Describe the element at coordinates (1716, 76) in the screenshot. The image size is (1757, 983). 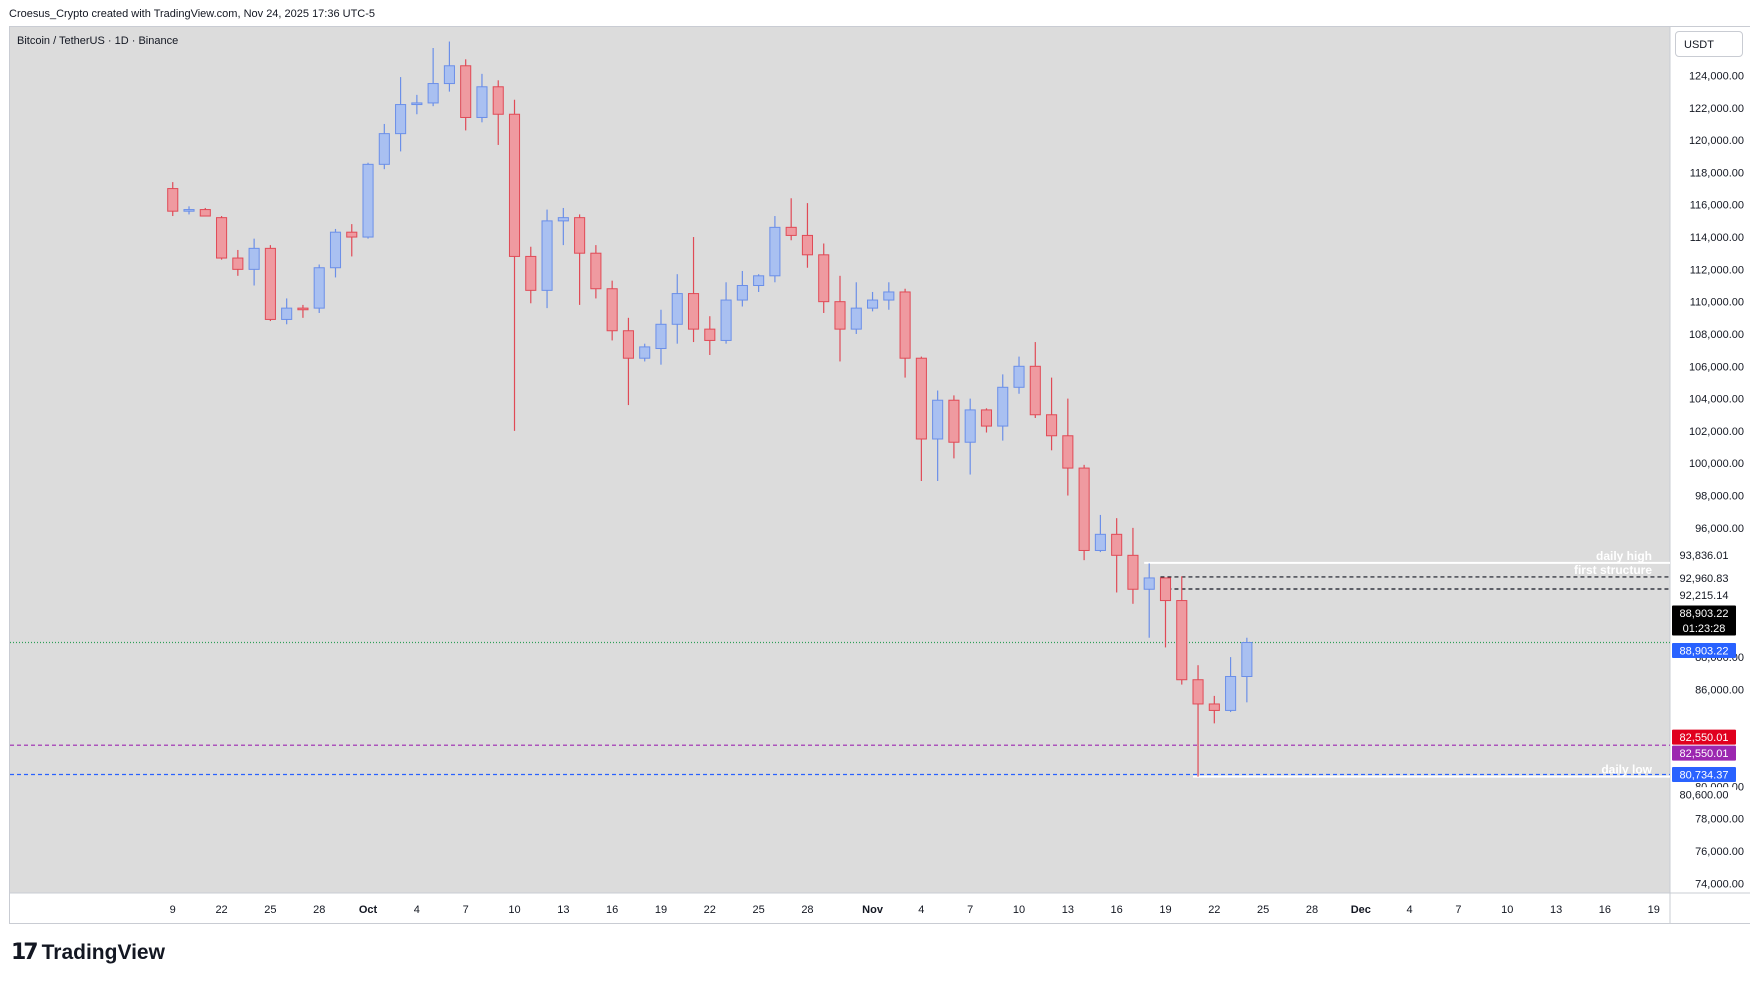
I see `y-tick-label: 124,000.00` at that location.